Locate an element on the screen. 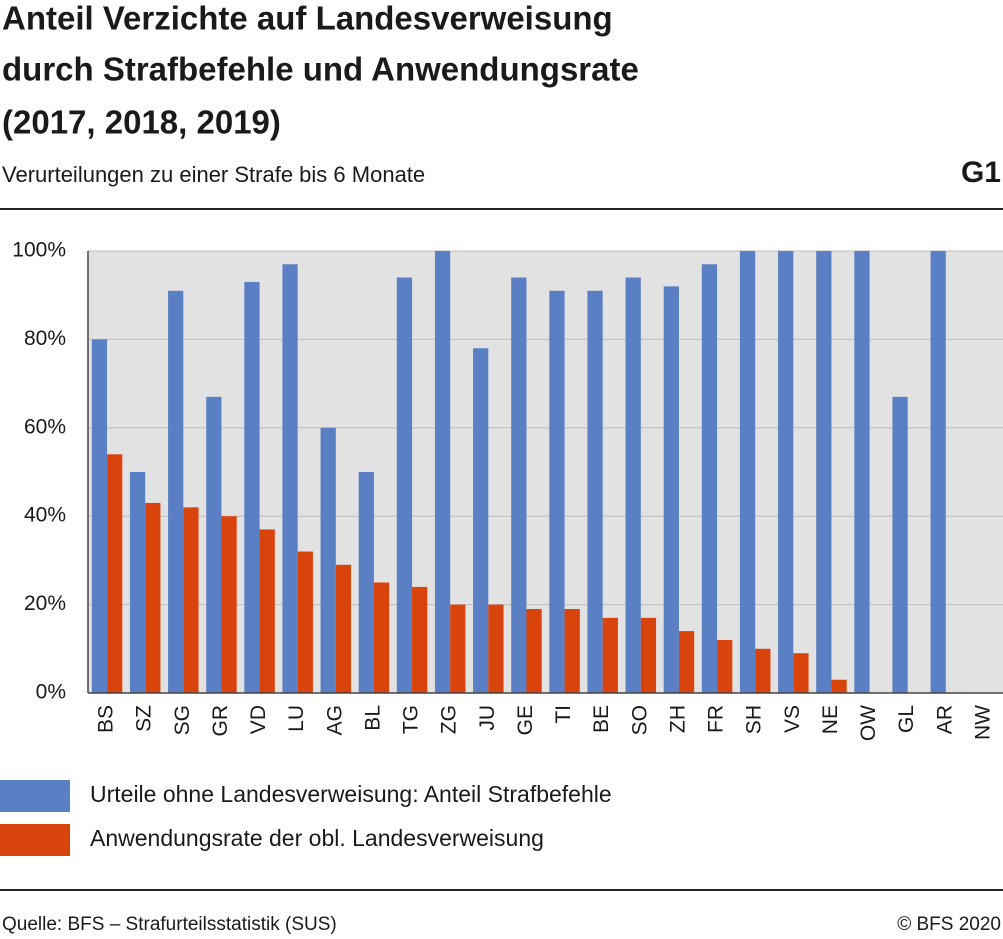  y-tick-label: 20% is located at coordinates (45, 603).